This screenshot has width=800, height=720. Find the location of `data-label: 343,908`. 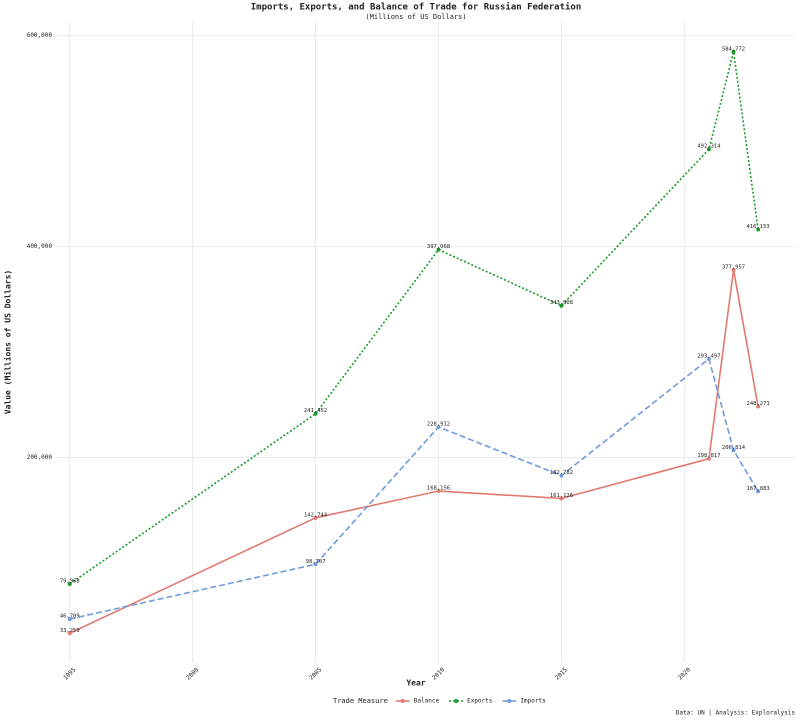

data-label: 343,908 is located at coordinates (561, 303).